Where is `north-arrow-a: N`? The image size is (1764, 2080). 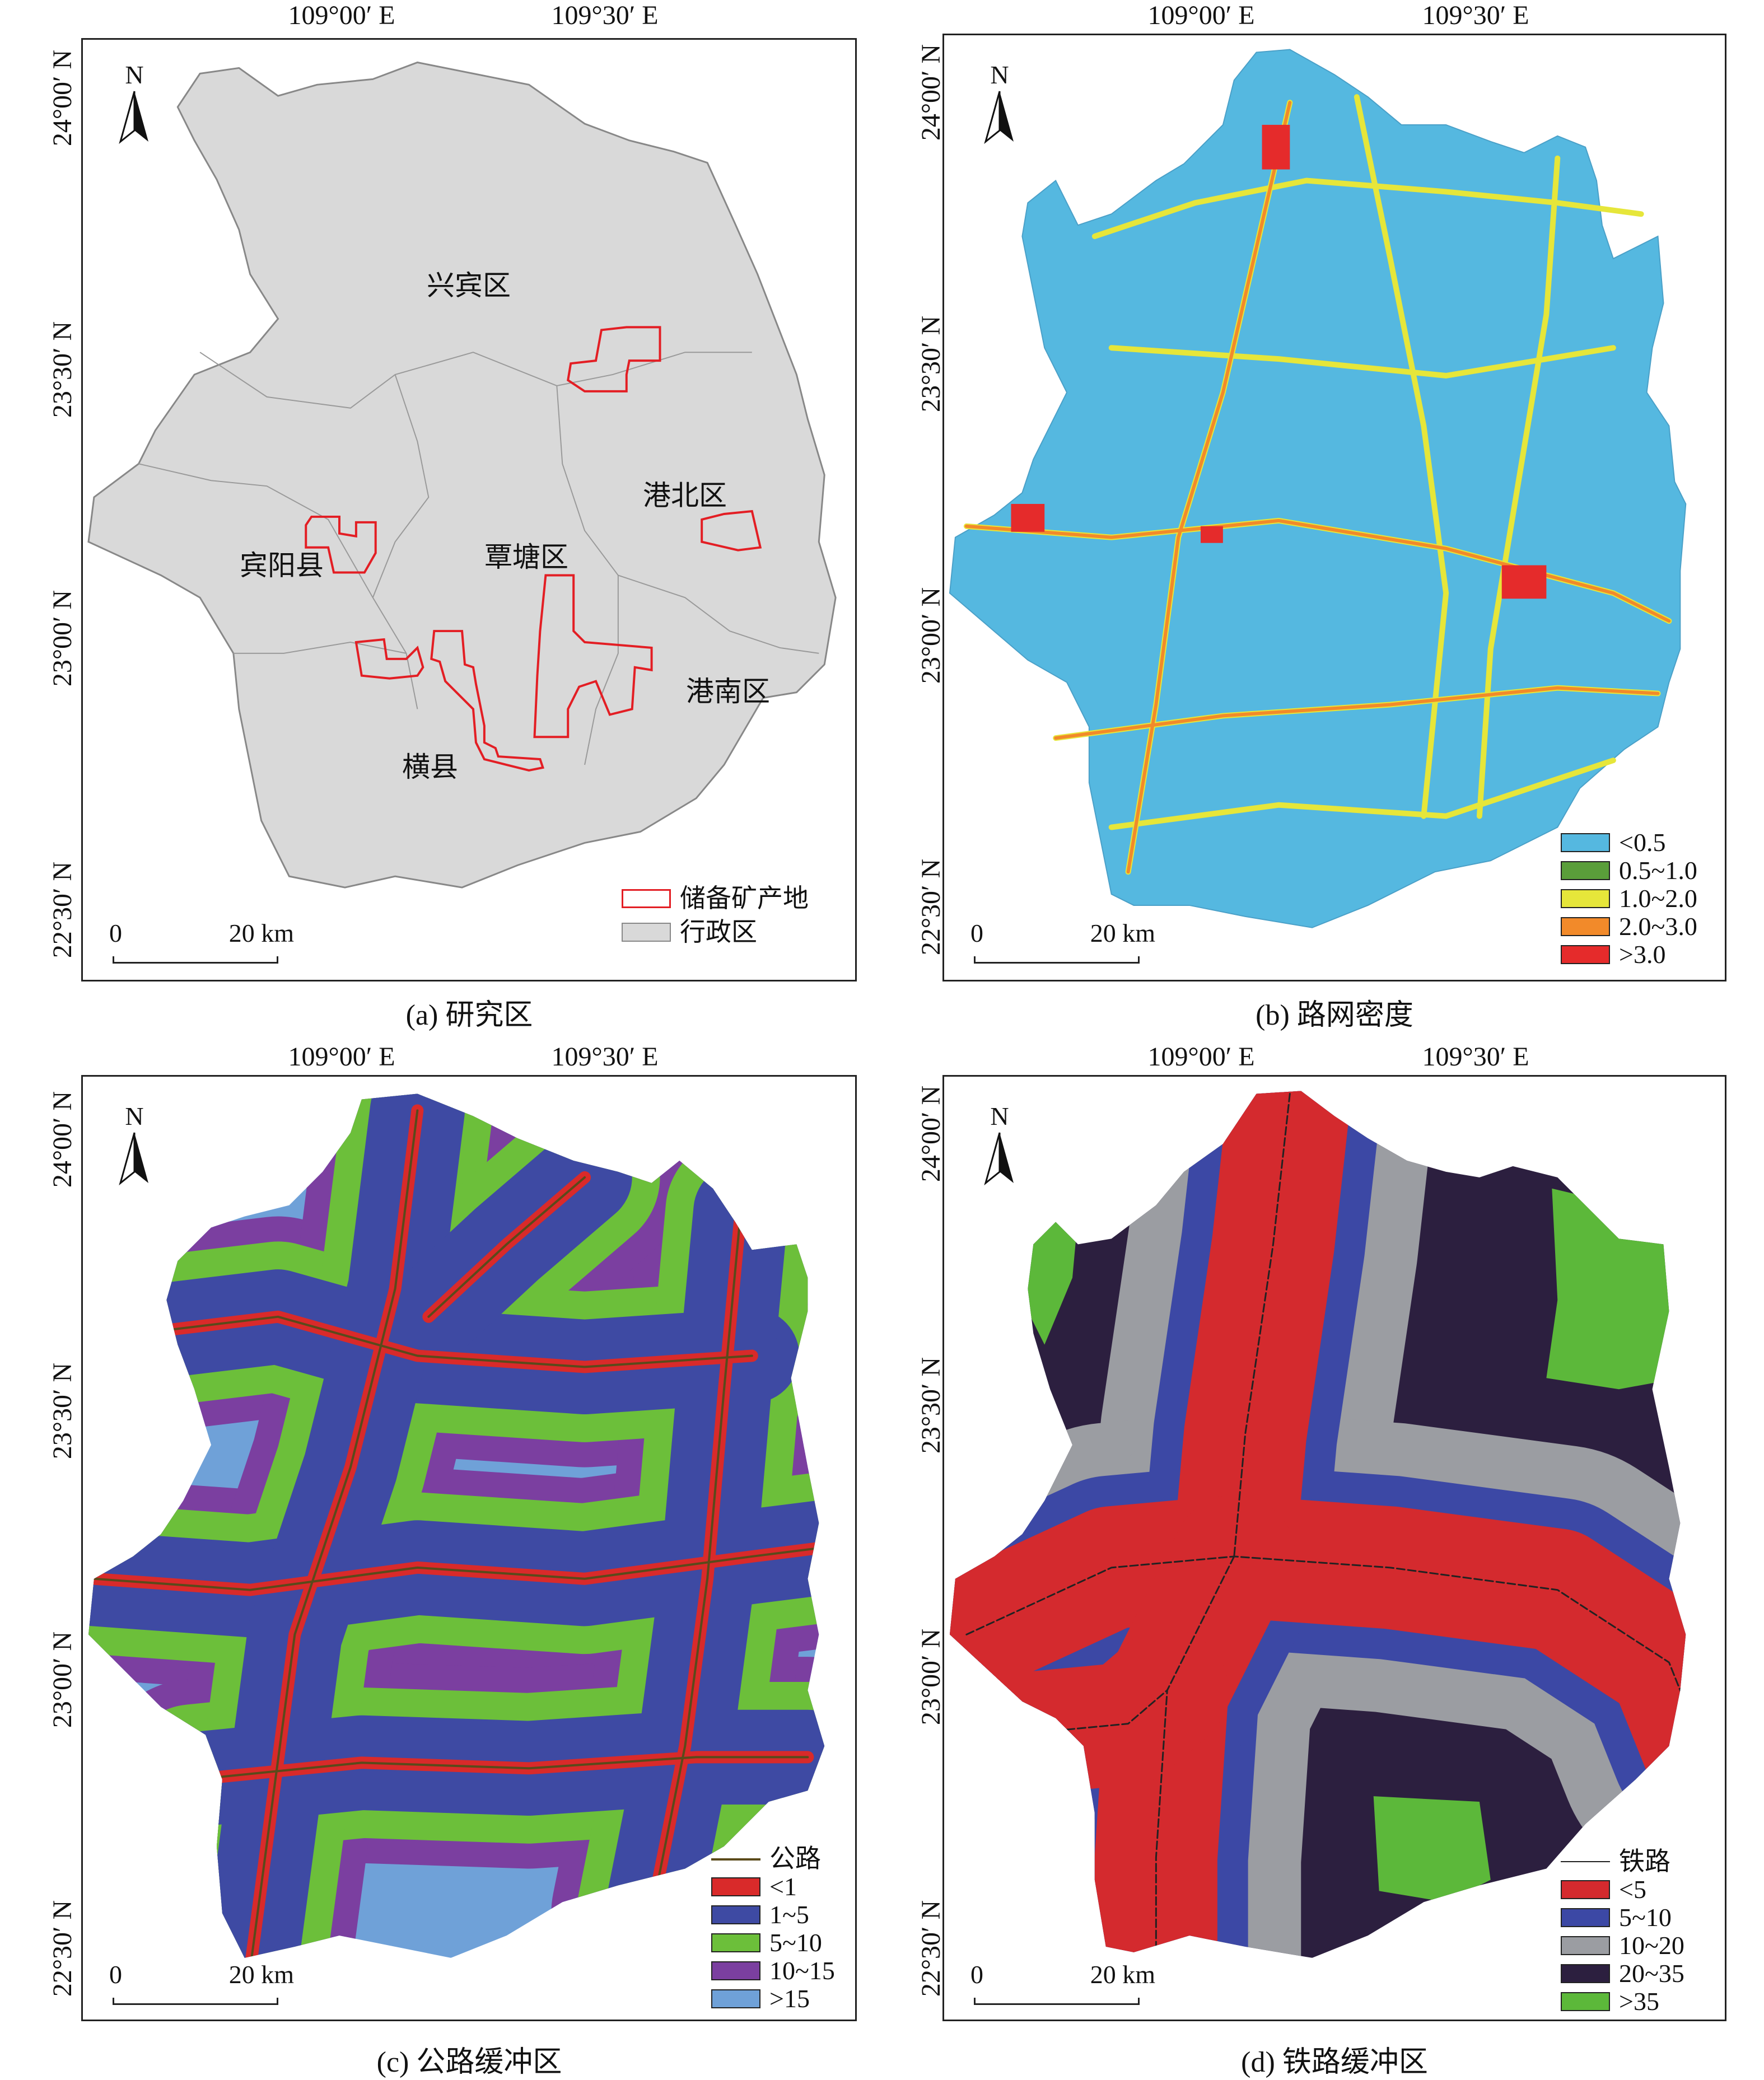 north-arrow-a: N is located at coordinates (135, 106).